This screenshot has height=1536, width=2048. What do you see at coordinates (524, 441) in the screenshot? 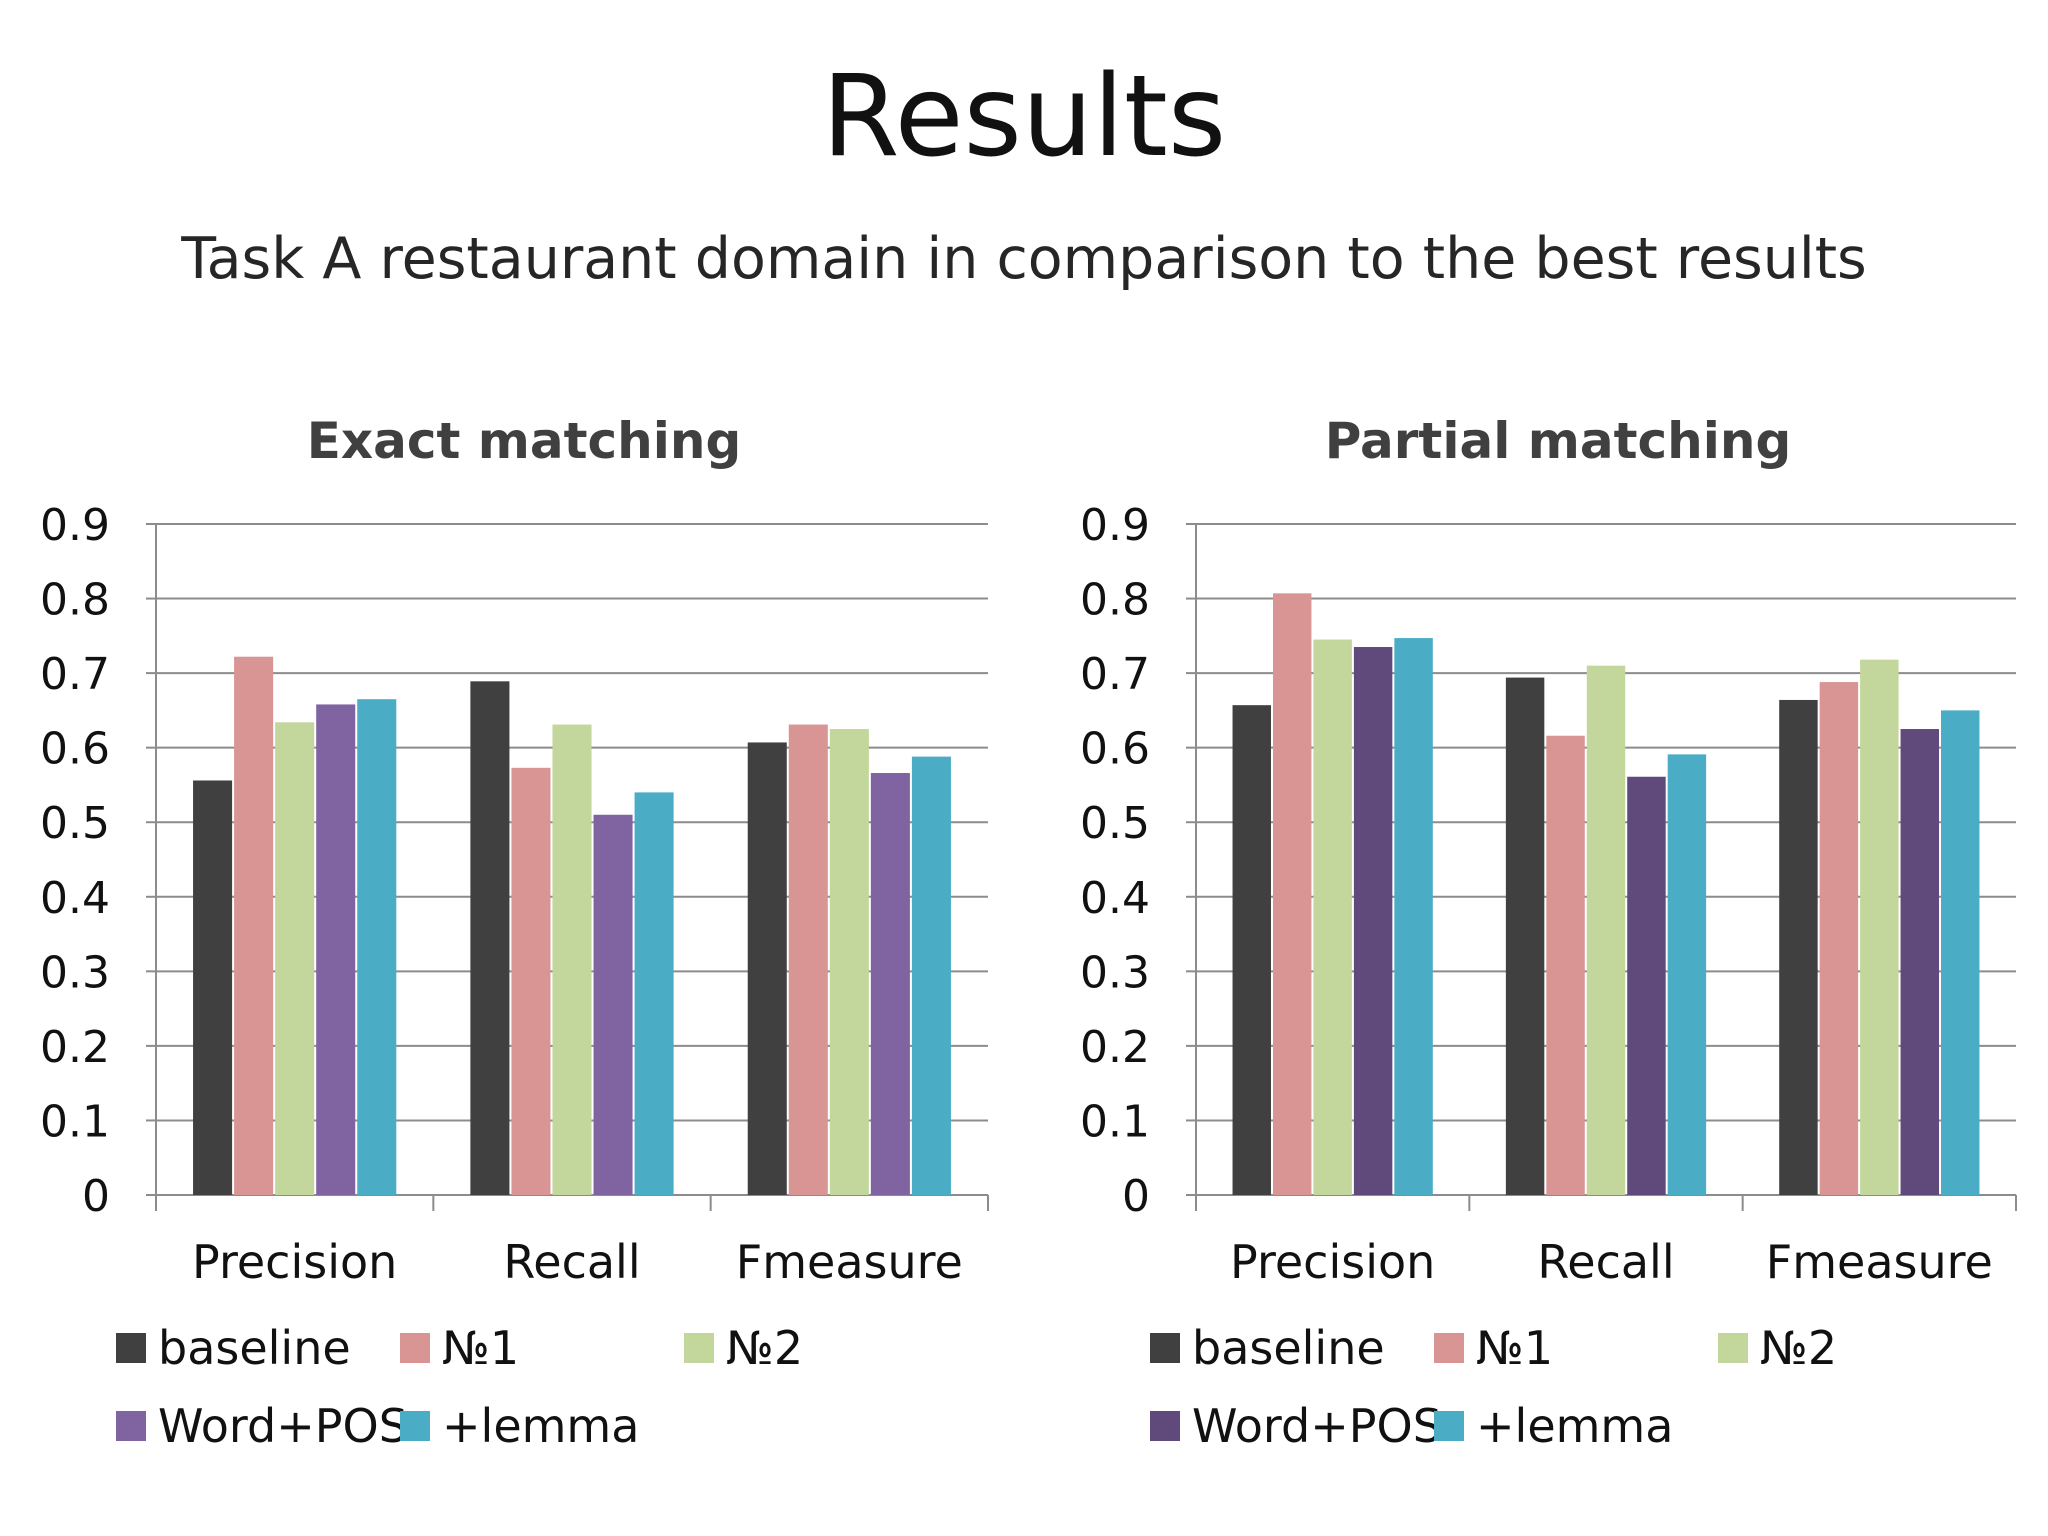
I see `chart-title: Exact matching` at bounding box center [524, 441].